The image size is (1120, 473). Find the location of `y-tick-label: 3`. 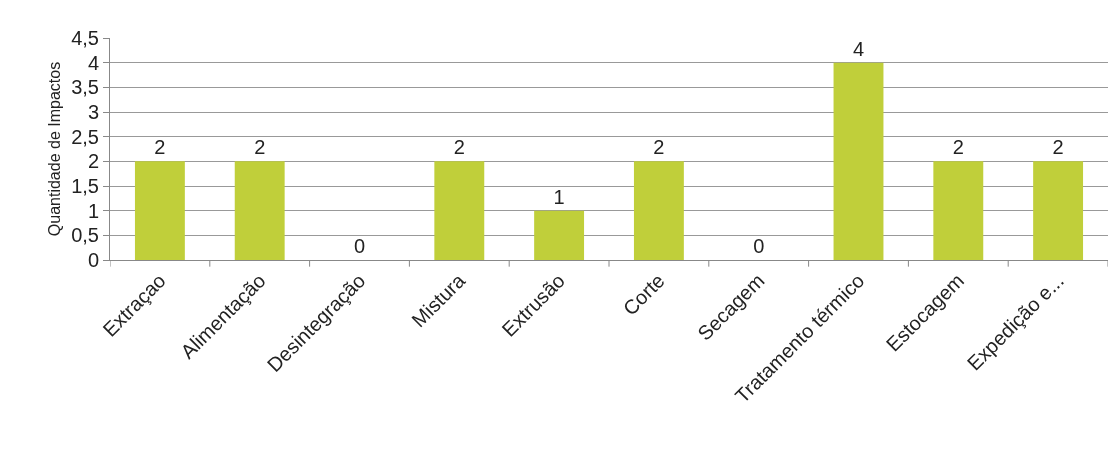

y-tick-label: 3 is located at coordinates (93, 112).